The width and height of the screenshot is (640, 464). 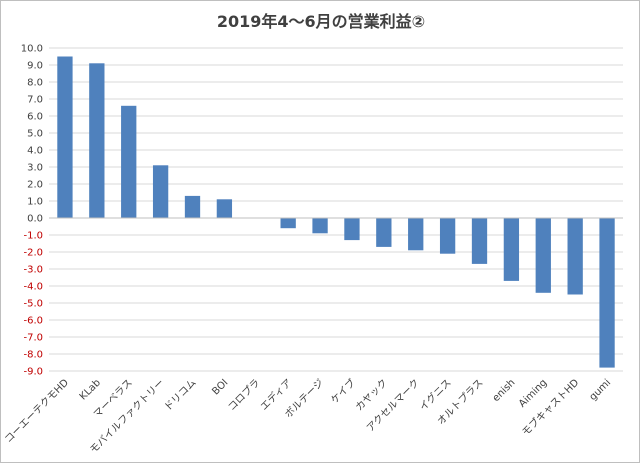 I want to click on y-tick-label: 0.0, so click(x=35, y=219).